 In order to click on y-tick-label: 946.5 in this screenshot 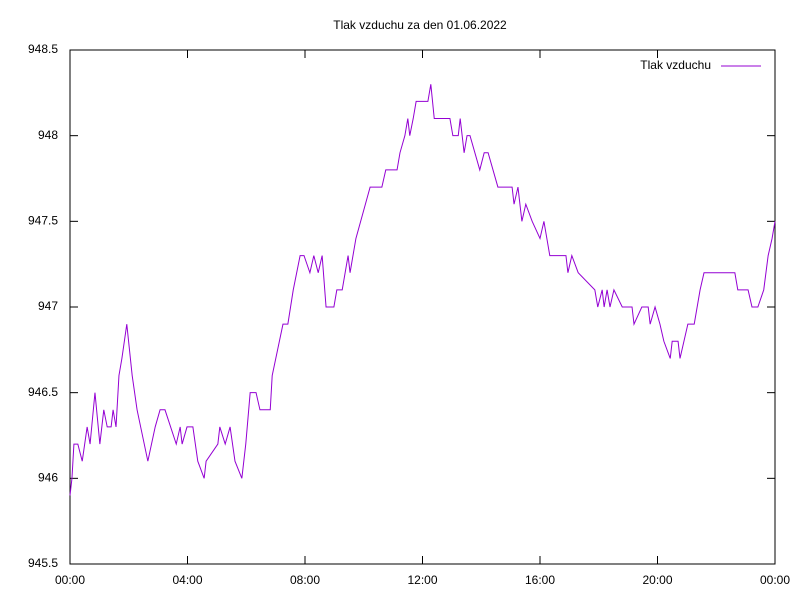, I will do `click(43, 392)`.